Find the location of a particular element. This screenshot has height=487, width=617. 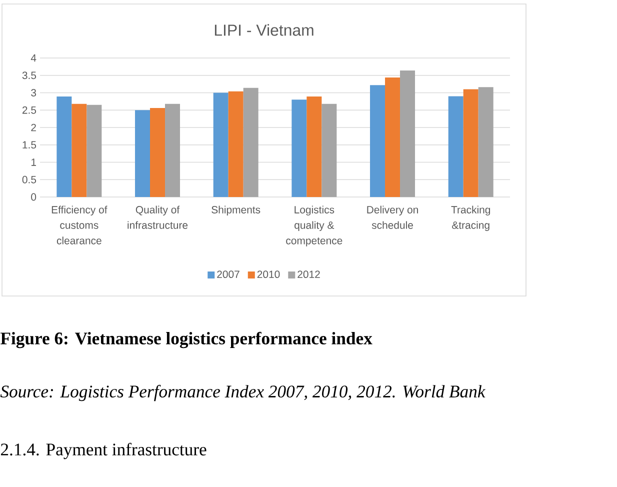

caption: Figure 6: Vietnamese logistics performance index is located at coordinates (186, 340).